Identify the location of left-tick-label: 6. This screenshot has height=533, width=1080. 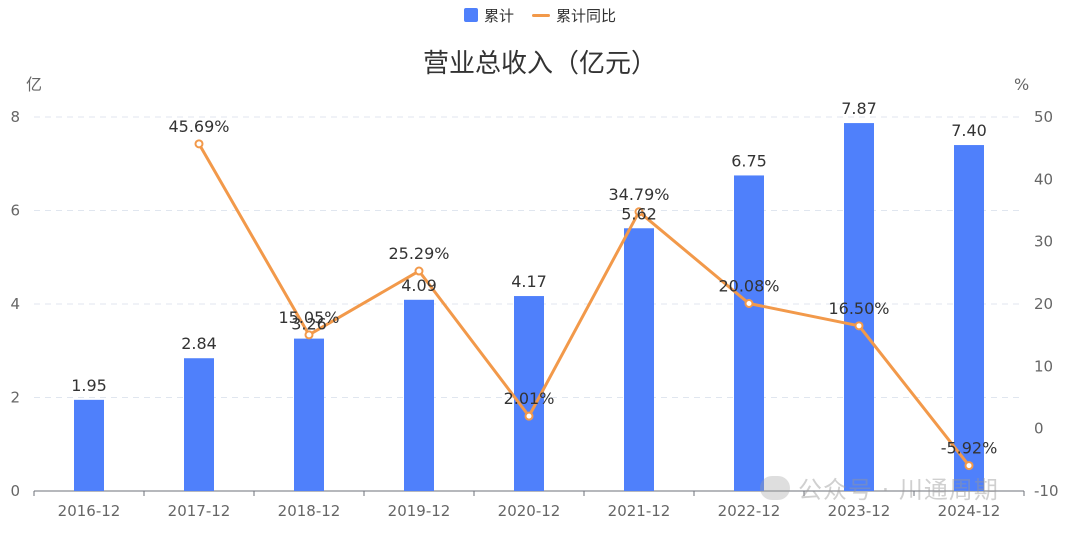
(15, 211).